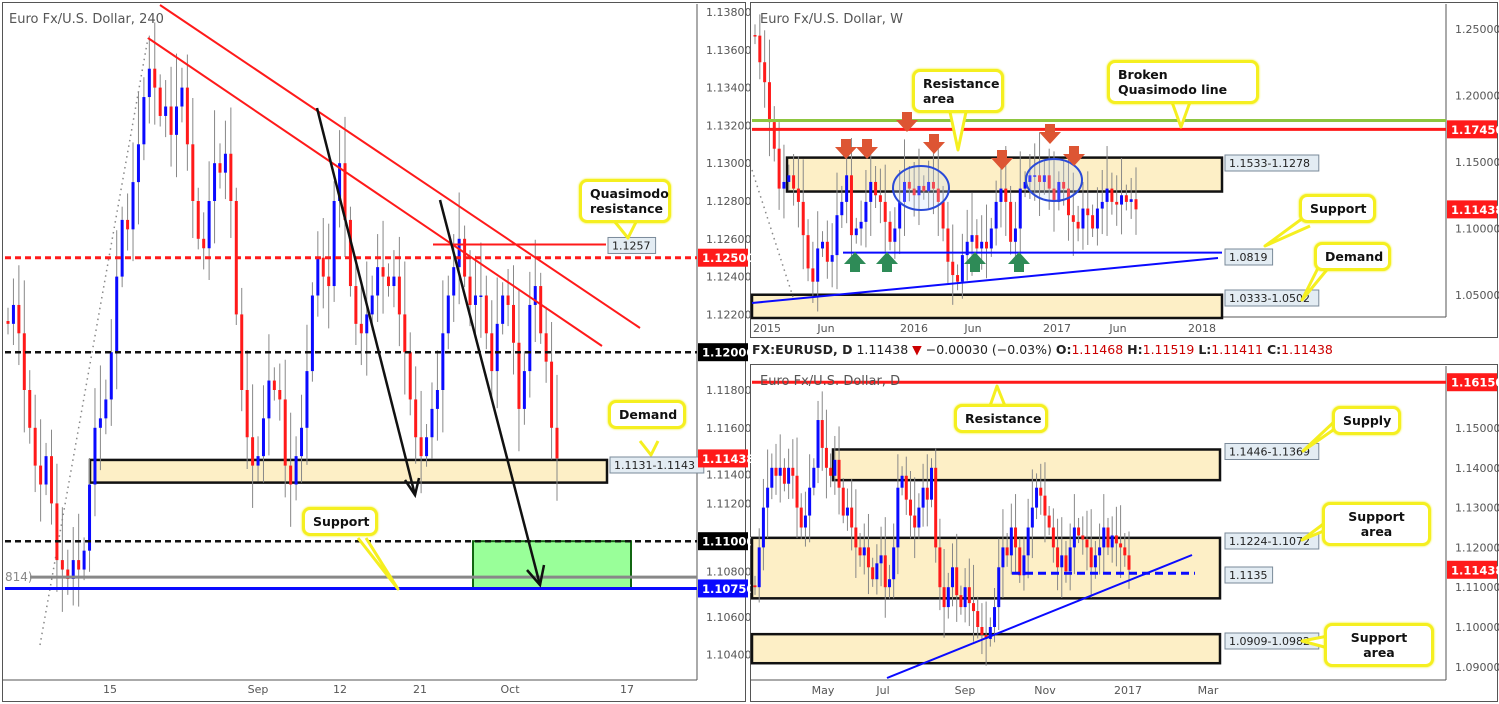  I want to click on bubble-resistance-area: Resistance area, so click(958, 91).